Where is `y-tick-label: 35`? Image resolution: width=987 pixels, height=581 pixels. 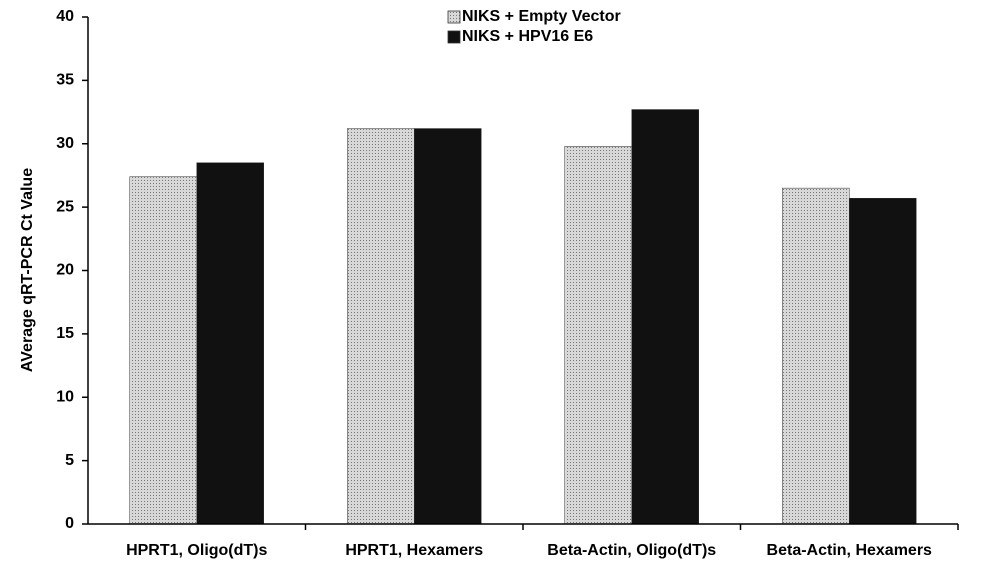
y-tick-label: 35 is located at coordinates (65, 80).